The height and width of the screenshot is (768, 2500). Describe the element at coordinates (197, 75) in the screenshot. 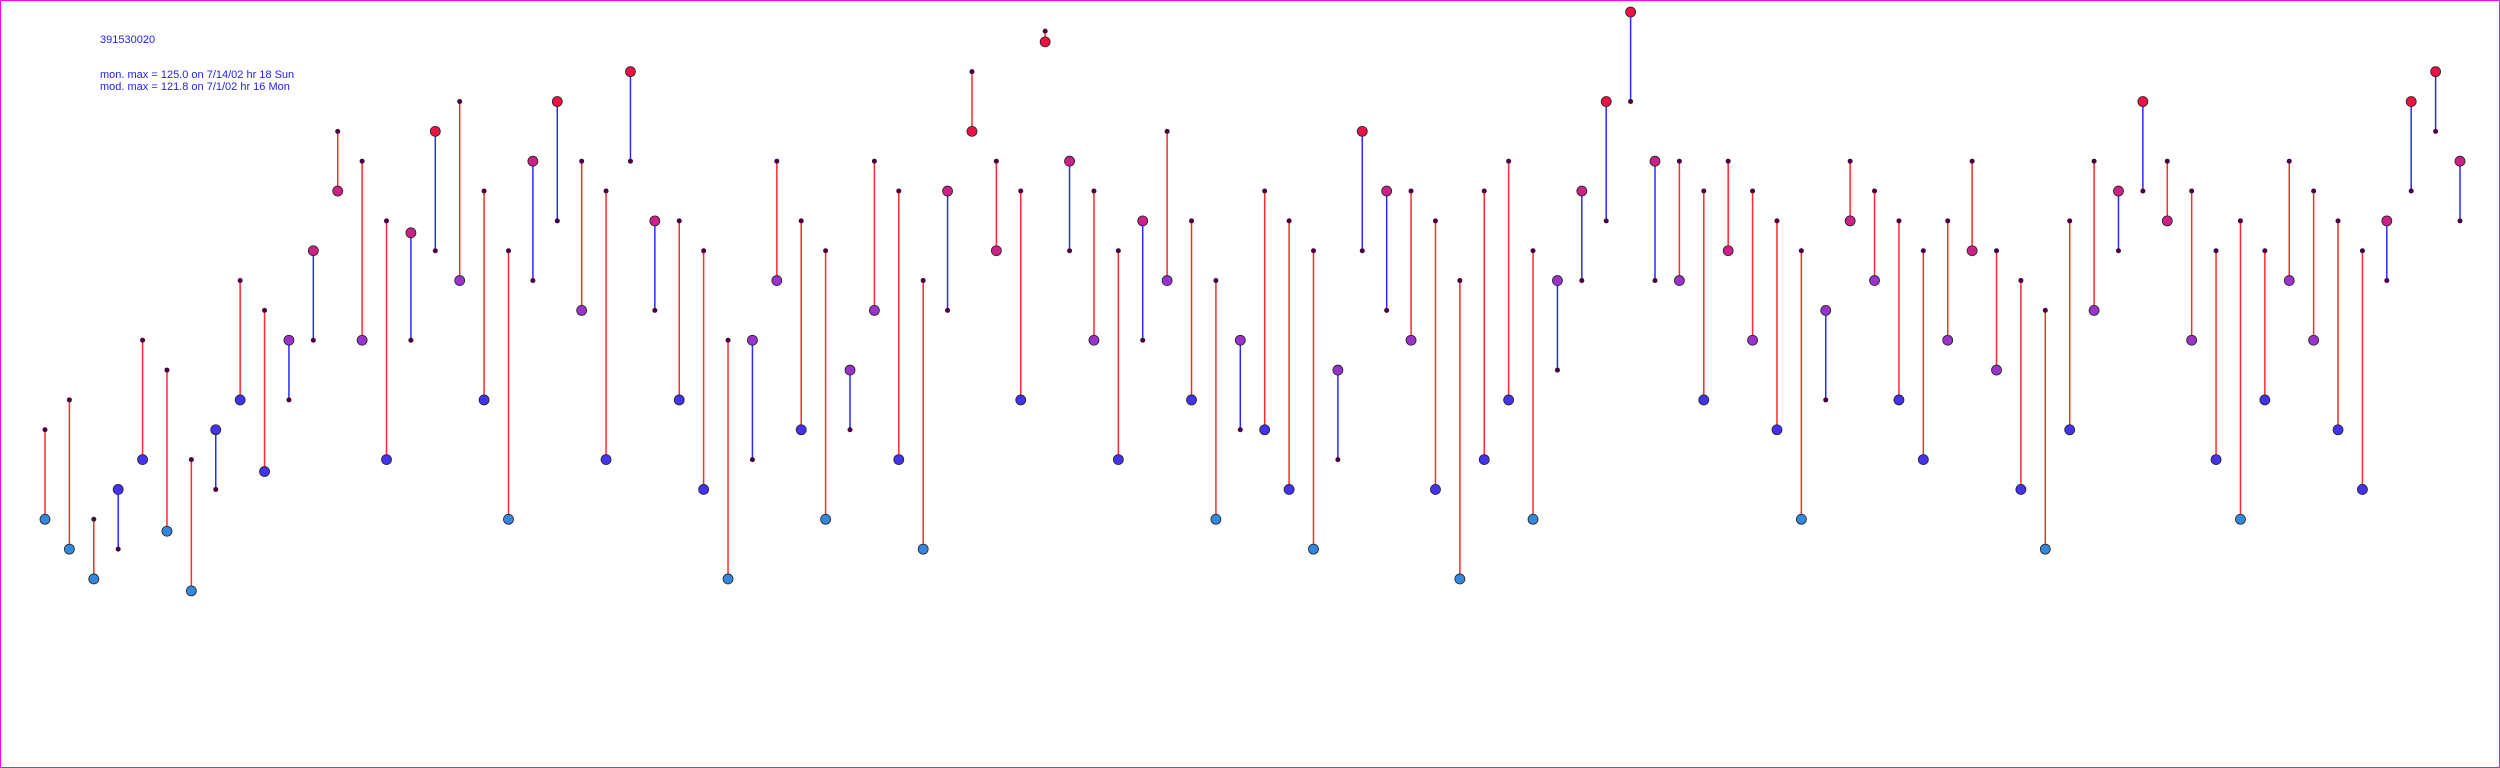

I see `monitor-max: mon. max = 125.0 on 7/14/02 hr 18 Sun` at that location.